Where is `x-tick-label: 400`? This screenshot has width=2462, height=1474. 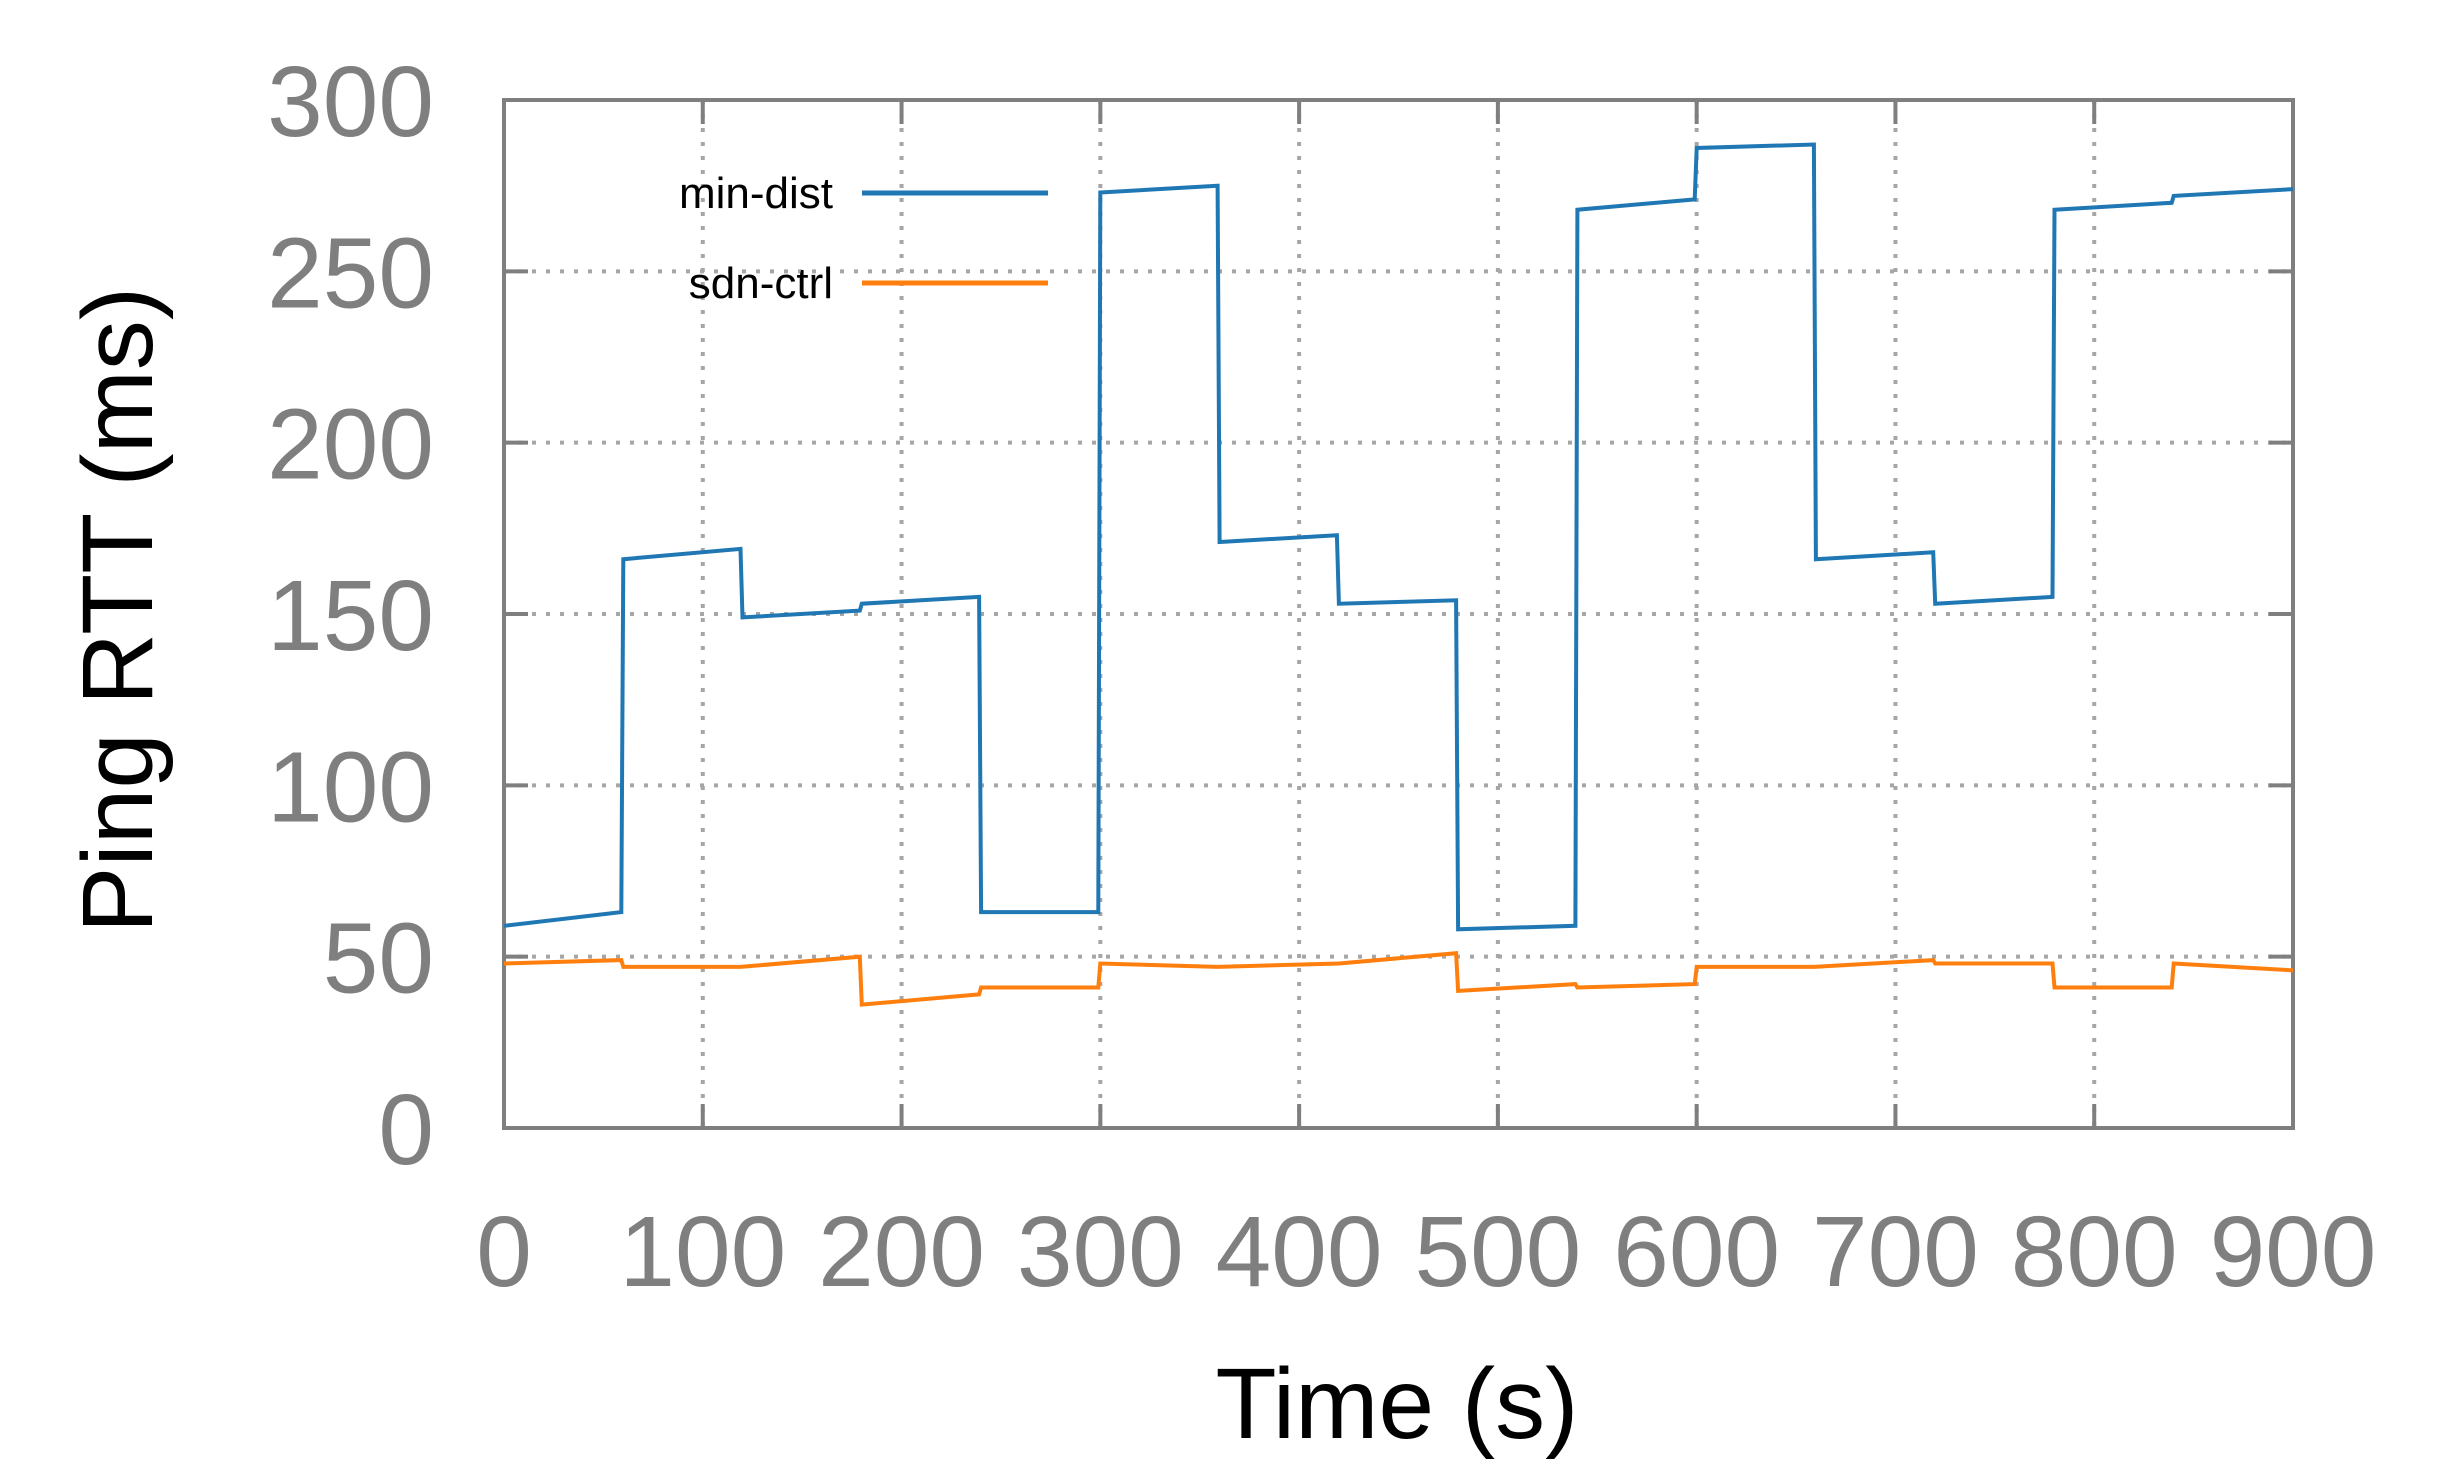
x-tick-label: 400 is located at coordinates (1299, 1252).